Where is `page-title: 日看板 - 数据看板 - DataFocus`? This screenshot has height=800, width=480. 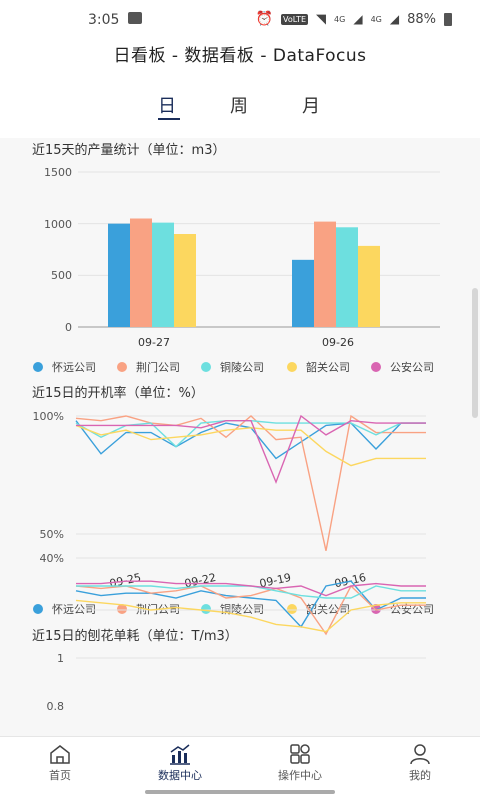
page-title: 日看板 - 数据看板 - DataFocus is located at coordinates (240, 56).